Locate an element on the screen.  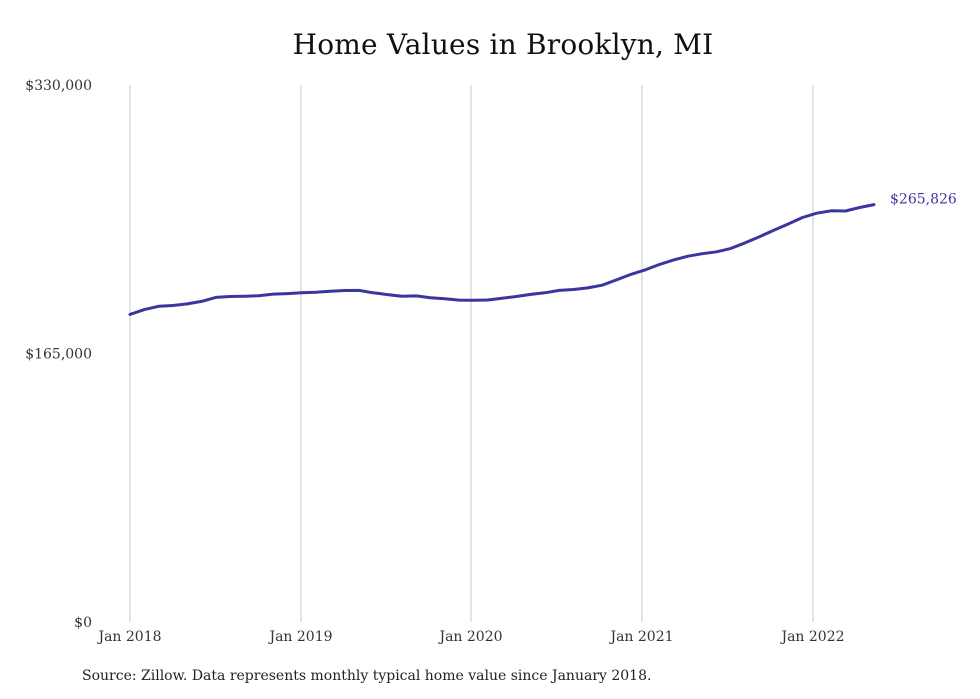
x-tick-label: Jan 2019 is located at coordinates (299, 637).